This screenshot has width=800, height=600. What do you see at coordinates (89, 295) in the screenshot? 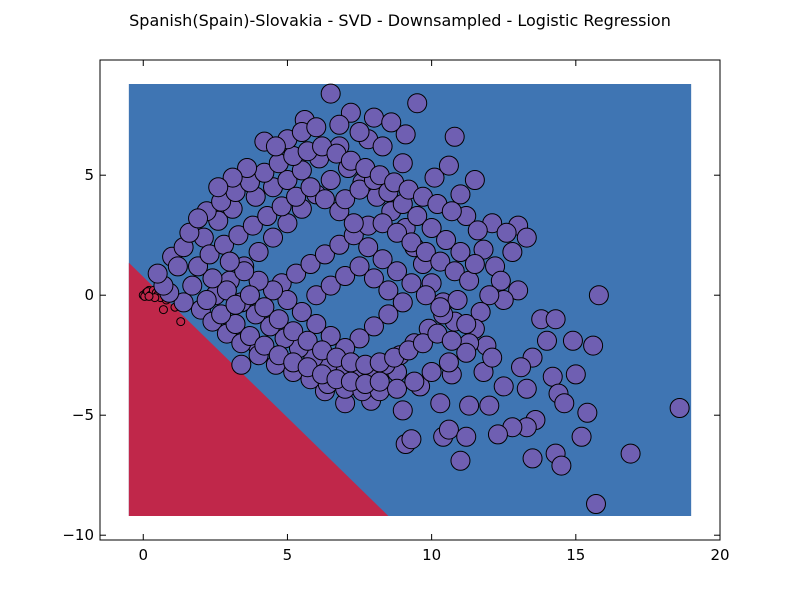
I see `y-tick-label: 0` at bounding box center [89, 295].